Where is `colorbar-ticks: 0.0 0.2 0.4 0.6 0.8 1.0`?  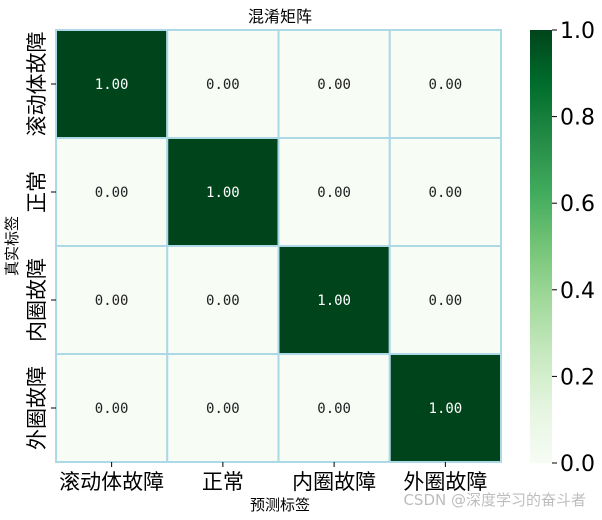 colorbar-ticks: 0.0 0.2 0.4 0.6 0.8 1.0 is located at coordinates (573, 248).